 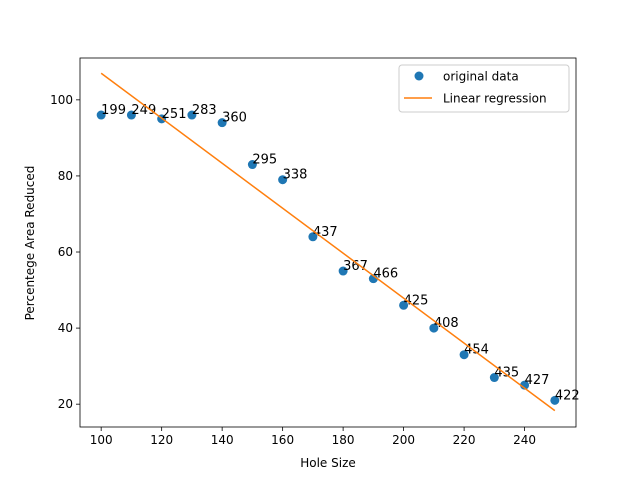 What do you see at coordinates (65, 176) in the screenshot?
I see `y-tick-label: 80` at bounding box center [65, 176].